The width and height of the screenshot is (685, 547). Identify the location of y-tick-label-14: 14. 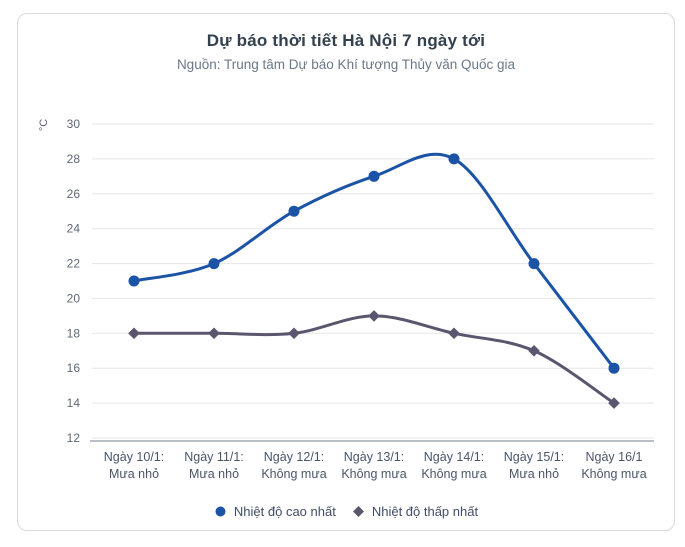
(74, 403).